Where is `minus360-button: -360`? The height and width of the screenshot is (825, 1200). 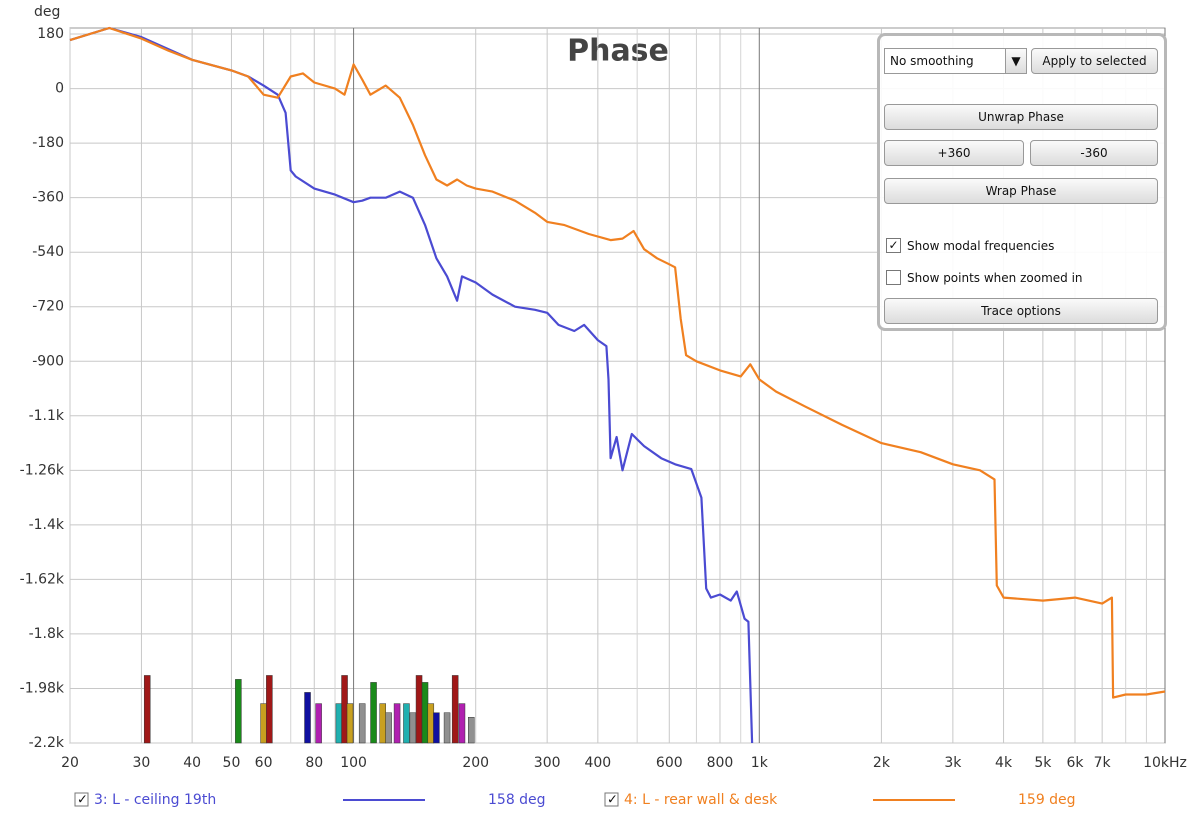
minus360-button: -360 is located at coordinates (1094, 153).